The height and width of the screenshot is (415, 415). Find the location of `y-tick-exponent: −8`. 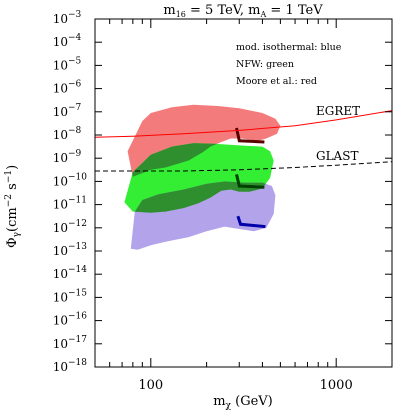

y-tick-exponent: −8 is located at coordinates (75, 131).